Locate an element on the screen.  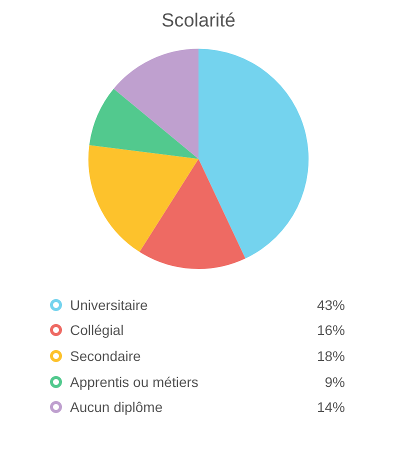
data-label: 18% is located at coordinates (330, 356).